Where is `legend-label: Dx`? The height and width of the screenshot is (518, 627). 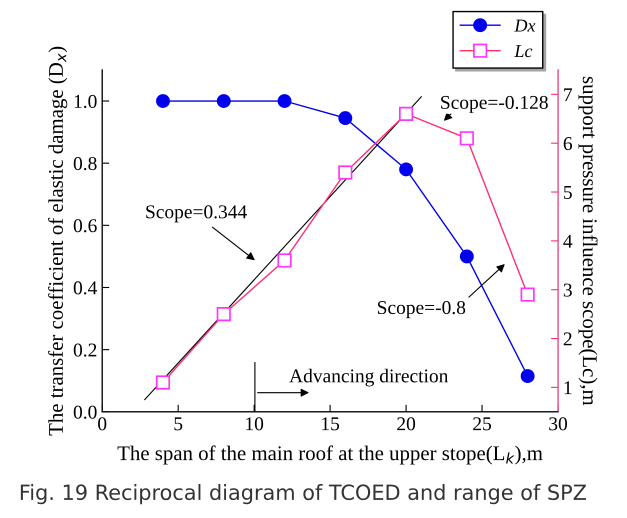
legend-label: Dx is located at coordinates (525, 26).